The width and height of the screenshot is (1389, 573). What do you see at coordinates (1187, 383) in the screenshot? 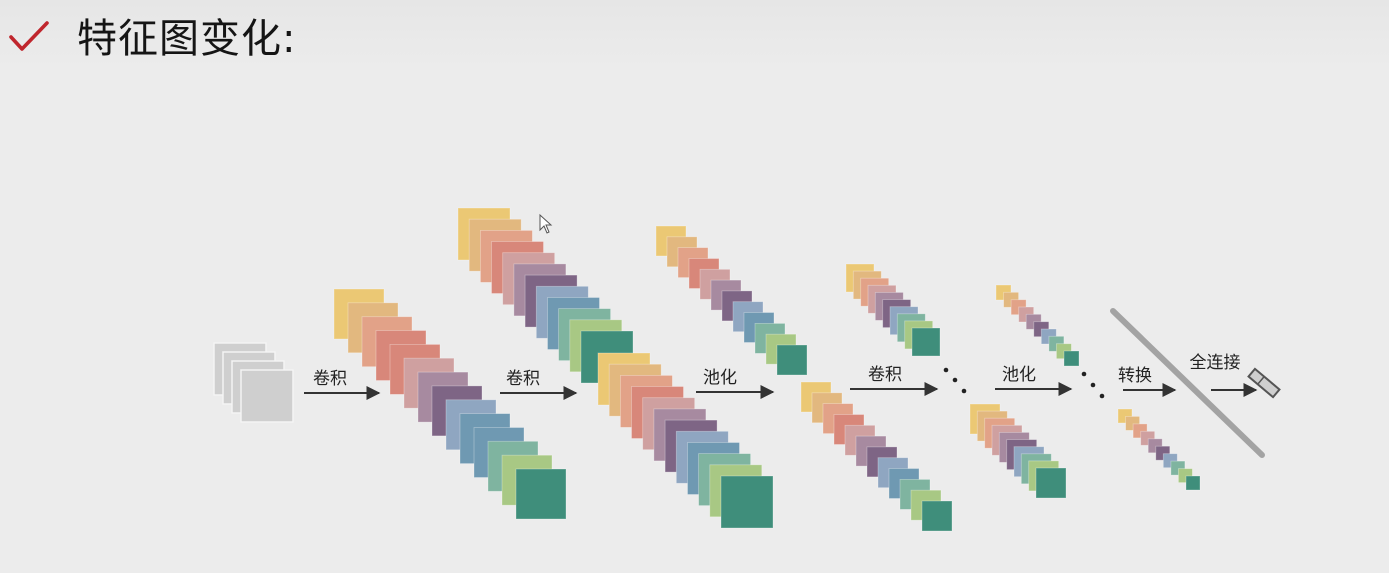
I see `flatten-divider` at bounding box center [1187, 383].